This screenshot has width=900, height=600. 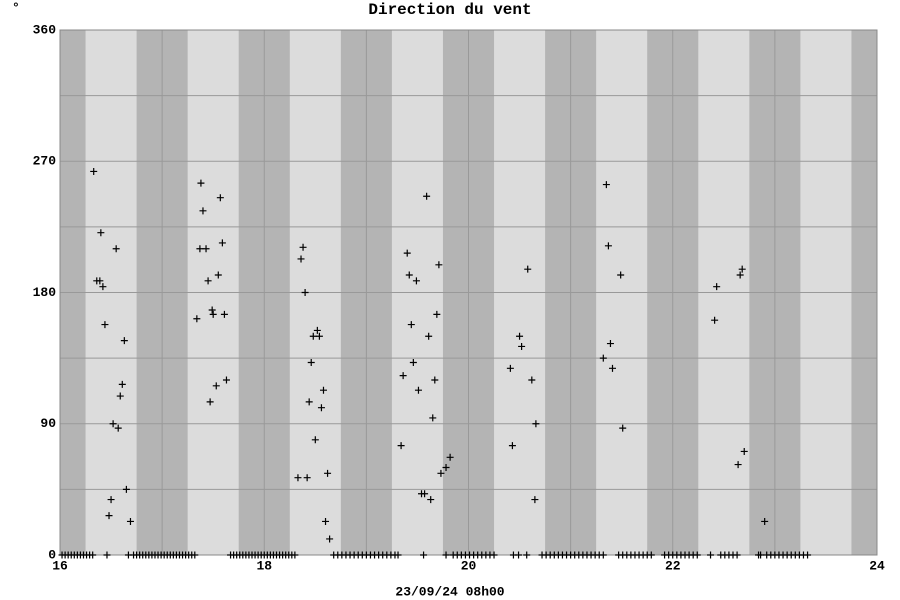 What do you see at coordinates (449, 10) in the screenshot?
I see `chart-title: Direction du vent` at bounding box center [449, 10].